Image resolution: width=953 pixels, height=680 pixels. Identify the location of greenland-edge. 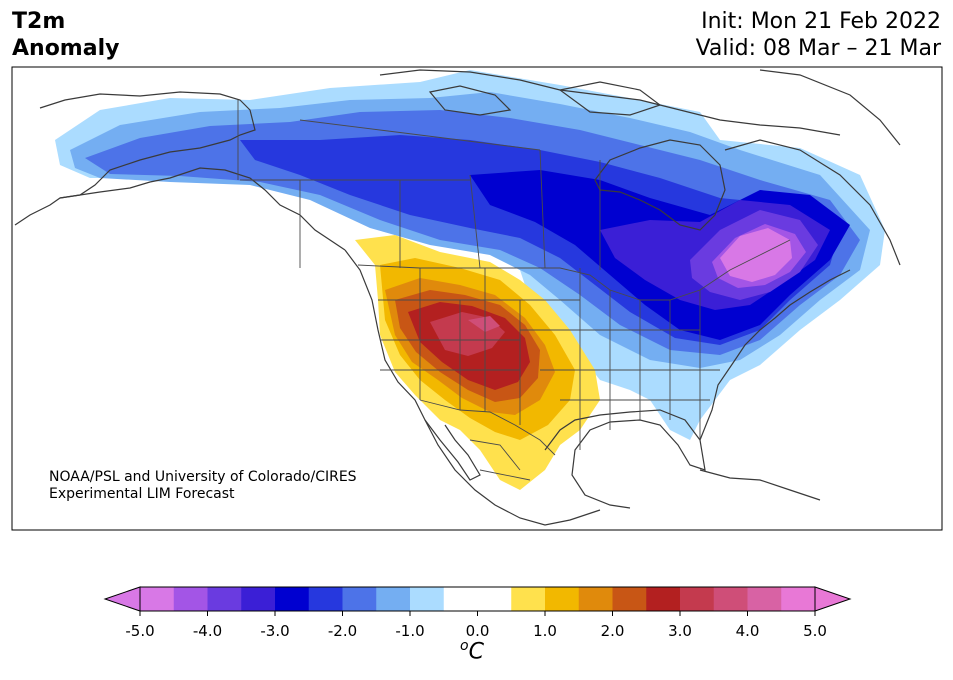
(830, 107).